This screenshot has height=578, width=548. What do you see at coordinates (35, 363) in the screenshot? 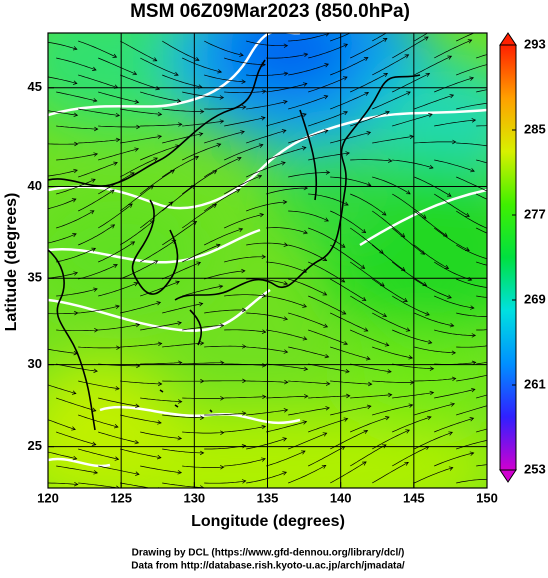
I see `y-tick-label: 30` at bounding box center [35, 363].